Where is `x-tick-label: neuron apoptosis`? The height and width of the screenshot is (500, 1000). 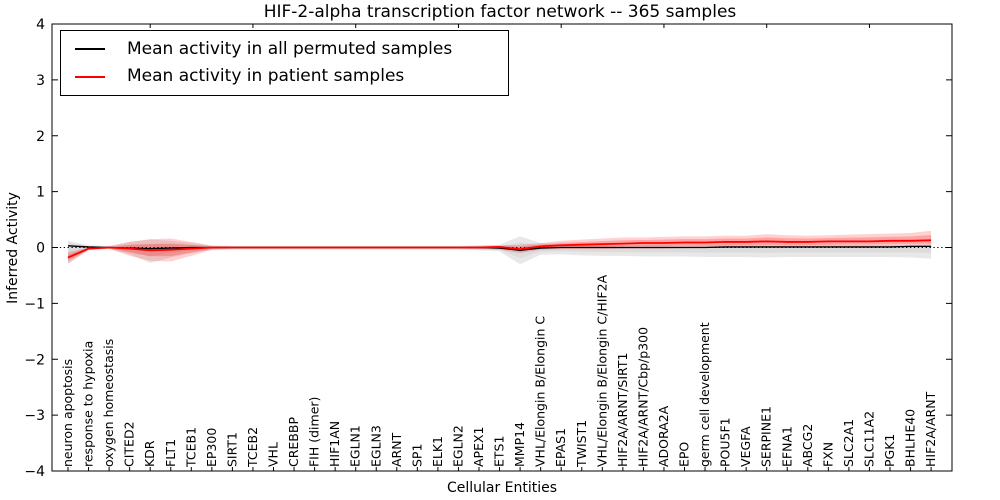
x-tick-label: neuron apoptosis is located at coordinates (67, 413).